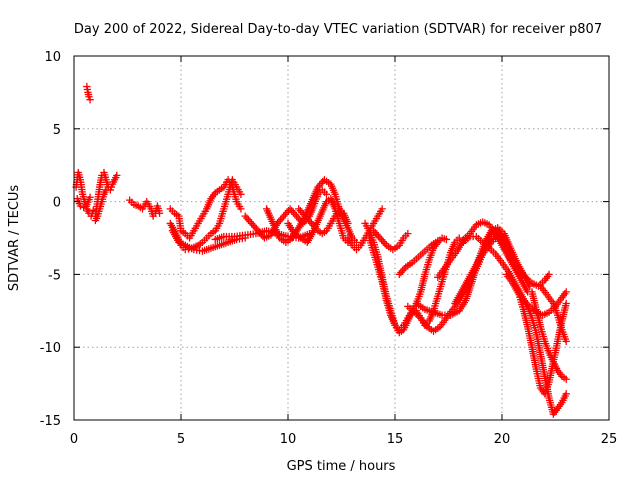  What do you see at coordinates (57, 203) in the screenshot?
I see `y-tick-label: 0` at bounding box center [57, 203].